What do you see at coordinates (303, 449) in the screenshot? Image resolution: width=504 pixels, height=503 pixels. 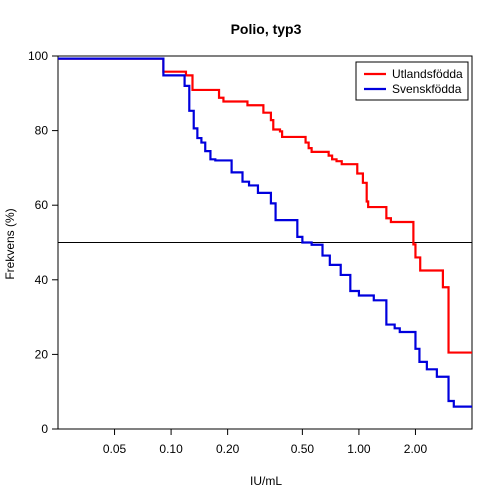 I see `x-tick-label: 0.50` at bounding box center [303, 449].